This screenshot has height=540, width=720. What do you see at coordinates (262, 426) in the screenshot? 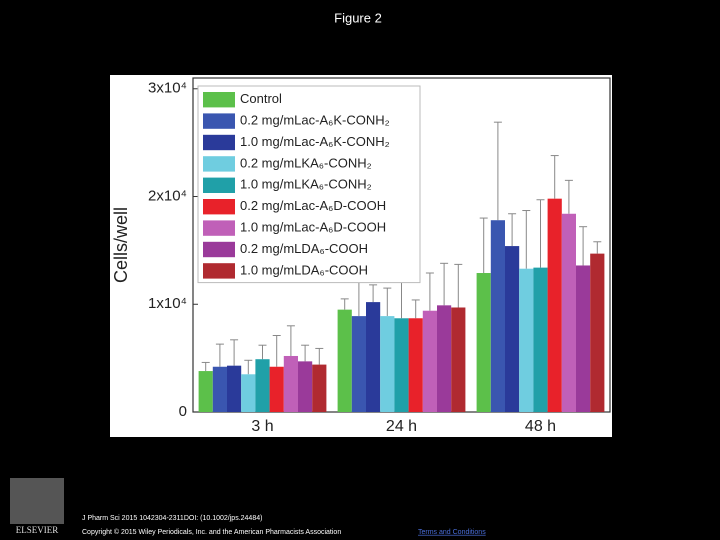
I see `x-tick-label: 3 h` at bounding box center [262, 426].